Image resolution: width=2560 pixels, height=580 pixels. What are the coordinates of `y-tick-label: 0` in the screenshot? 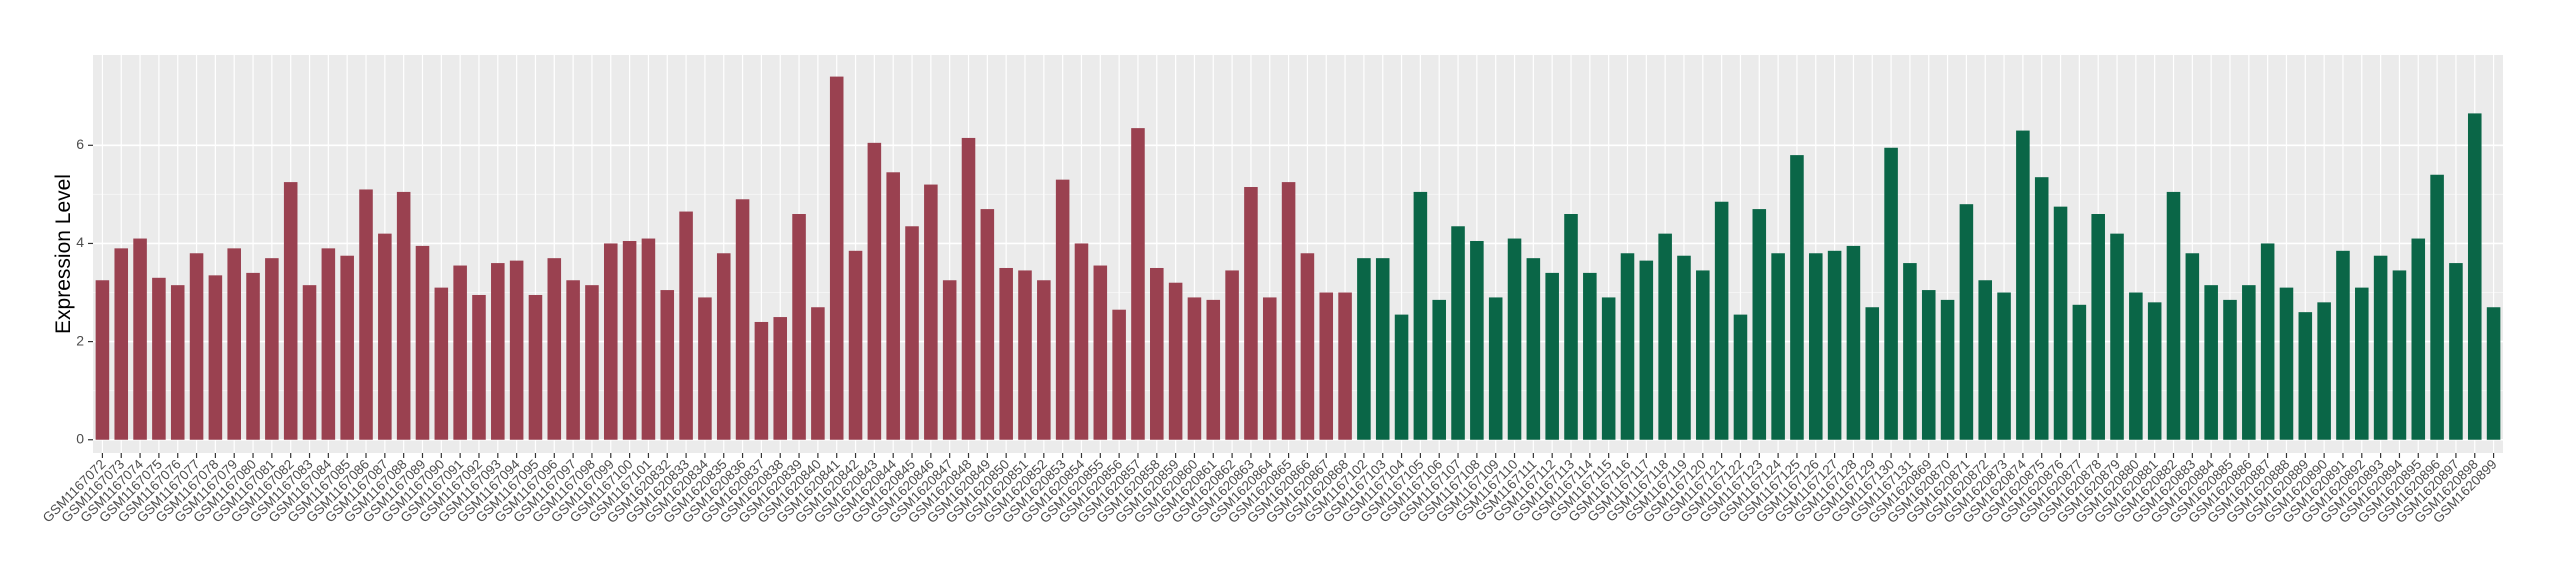 It's located at (80, 438).